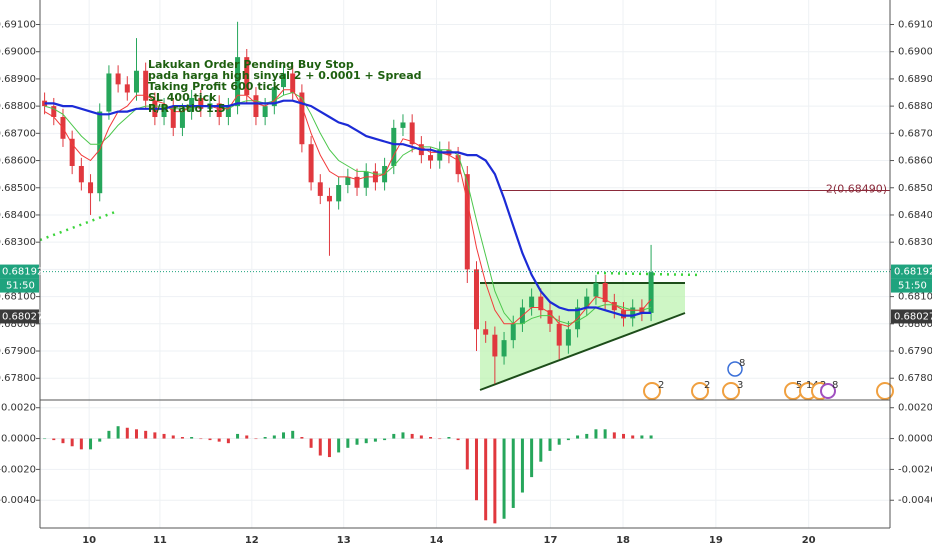  What do you see at coordinates (856, 188) in the screenshot?
I see `level-label: 2(0.68490)` at bounding box center [856, 188].